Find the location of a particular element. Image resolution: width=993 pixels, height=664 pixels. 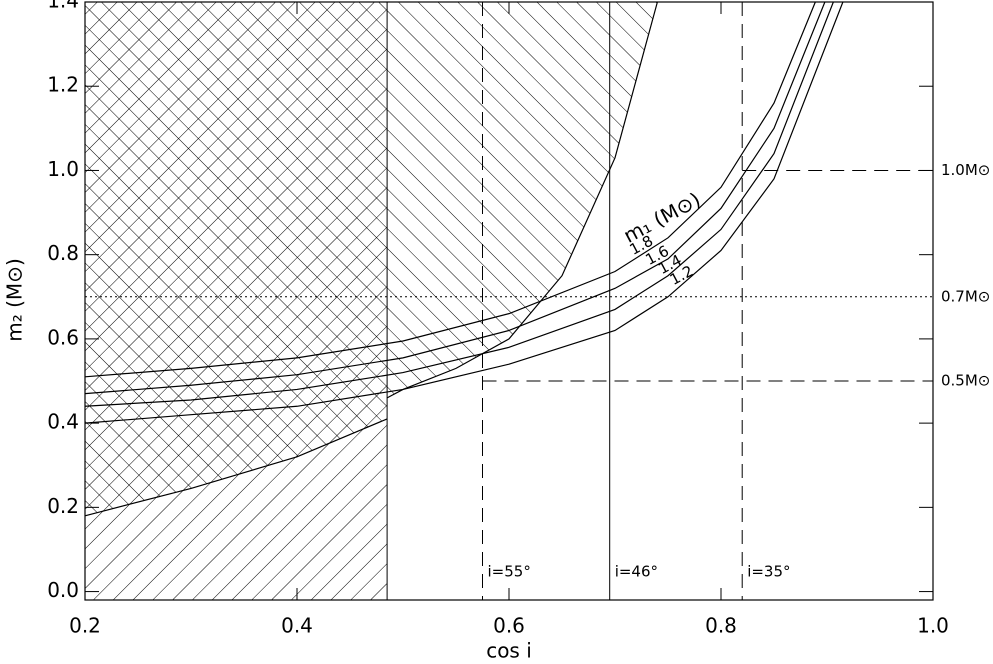

y-tick-label: 0.2 is located at coordinates (63, 506).